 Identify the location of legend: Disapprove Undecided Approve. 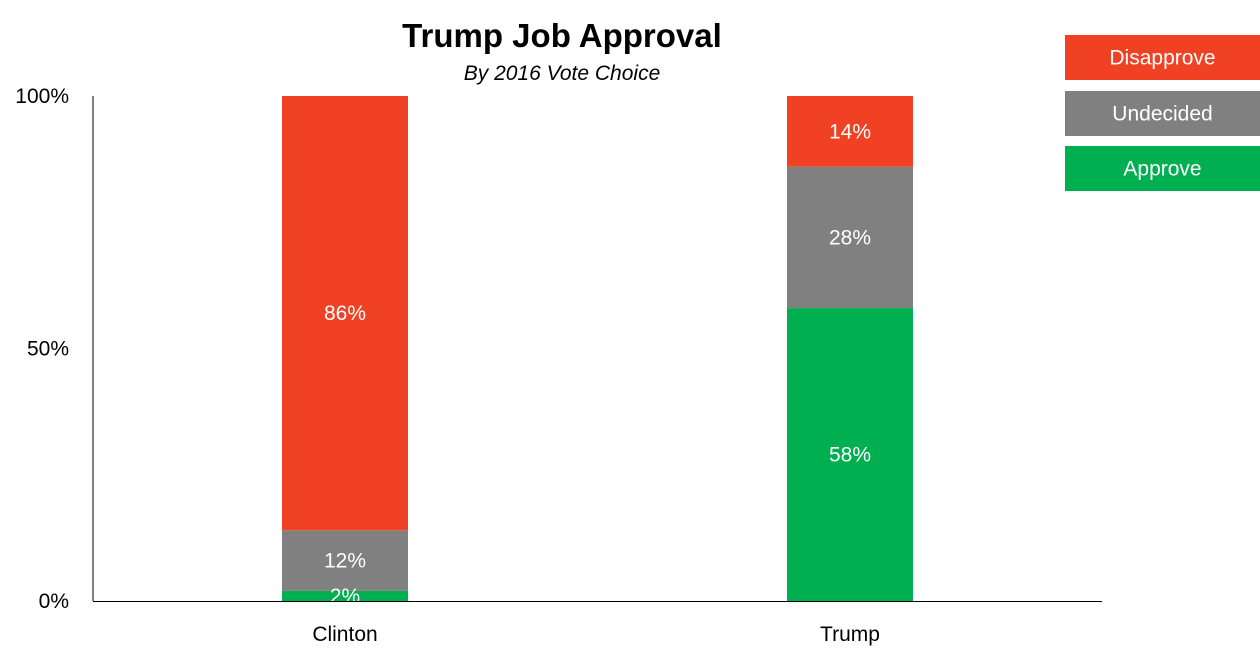
(1162, 113).